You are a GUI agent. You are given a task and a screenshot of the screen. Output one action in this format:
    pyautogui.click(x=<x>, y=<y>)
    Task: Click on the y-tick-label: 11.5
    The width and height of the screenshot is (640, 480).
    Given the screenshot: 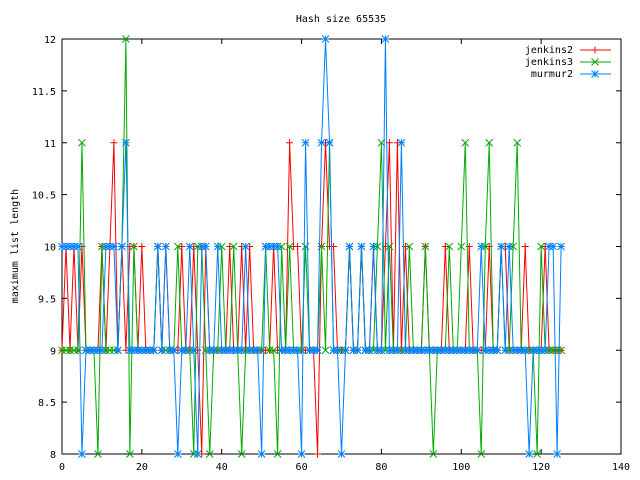 What is the action you would take?
    pyautogui.click(x=44, y=92)
    